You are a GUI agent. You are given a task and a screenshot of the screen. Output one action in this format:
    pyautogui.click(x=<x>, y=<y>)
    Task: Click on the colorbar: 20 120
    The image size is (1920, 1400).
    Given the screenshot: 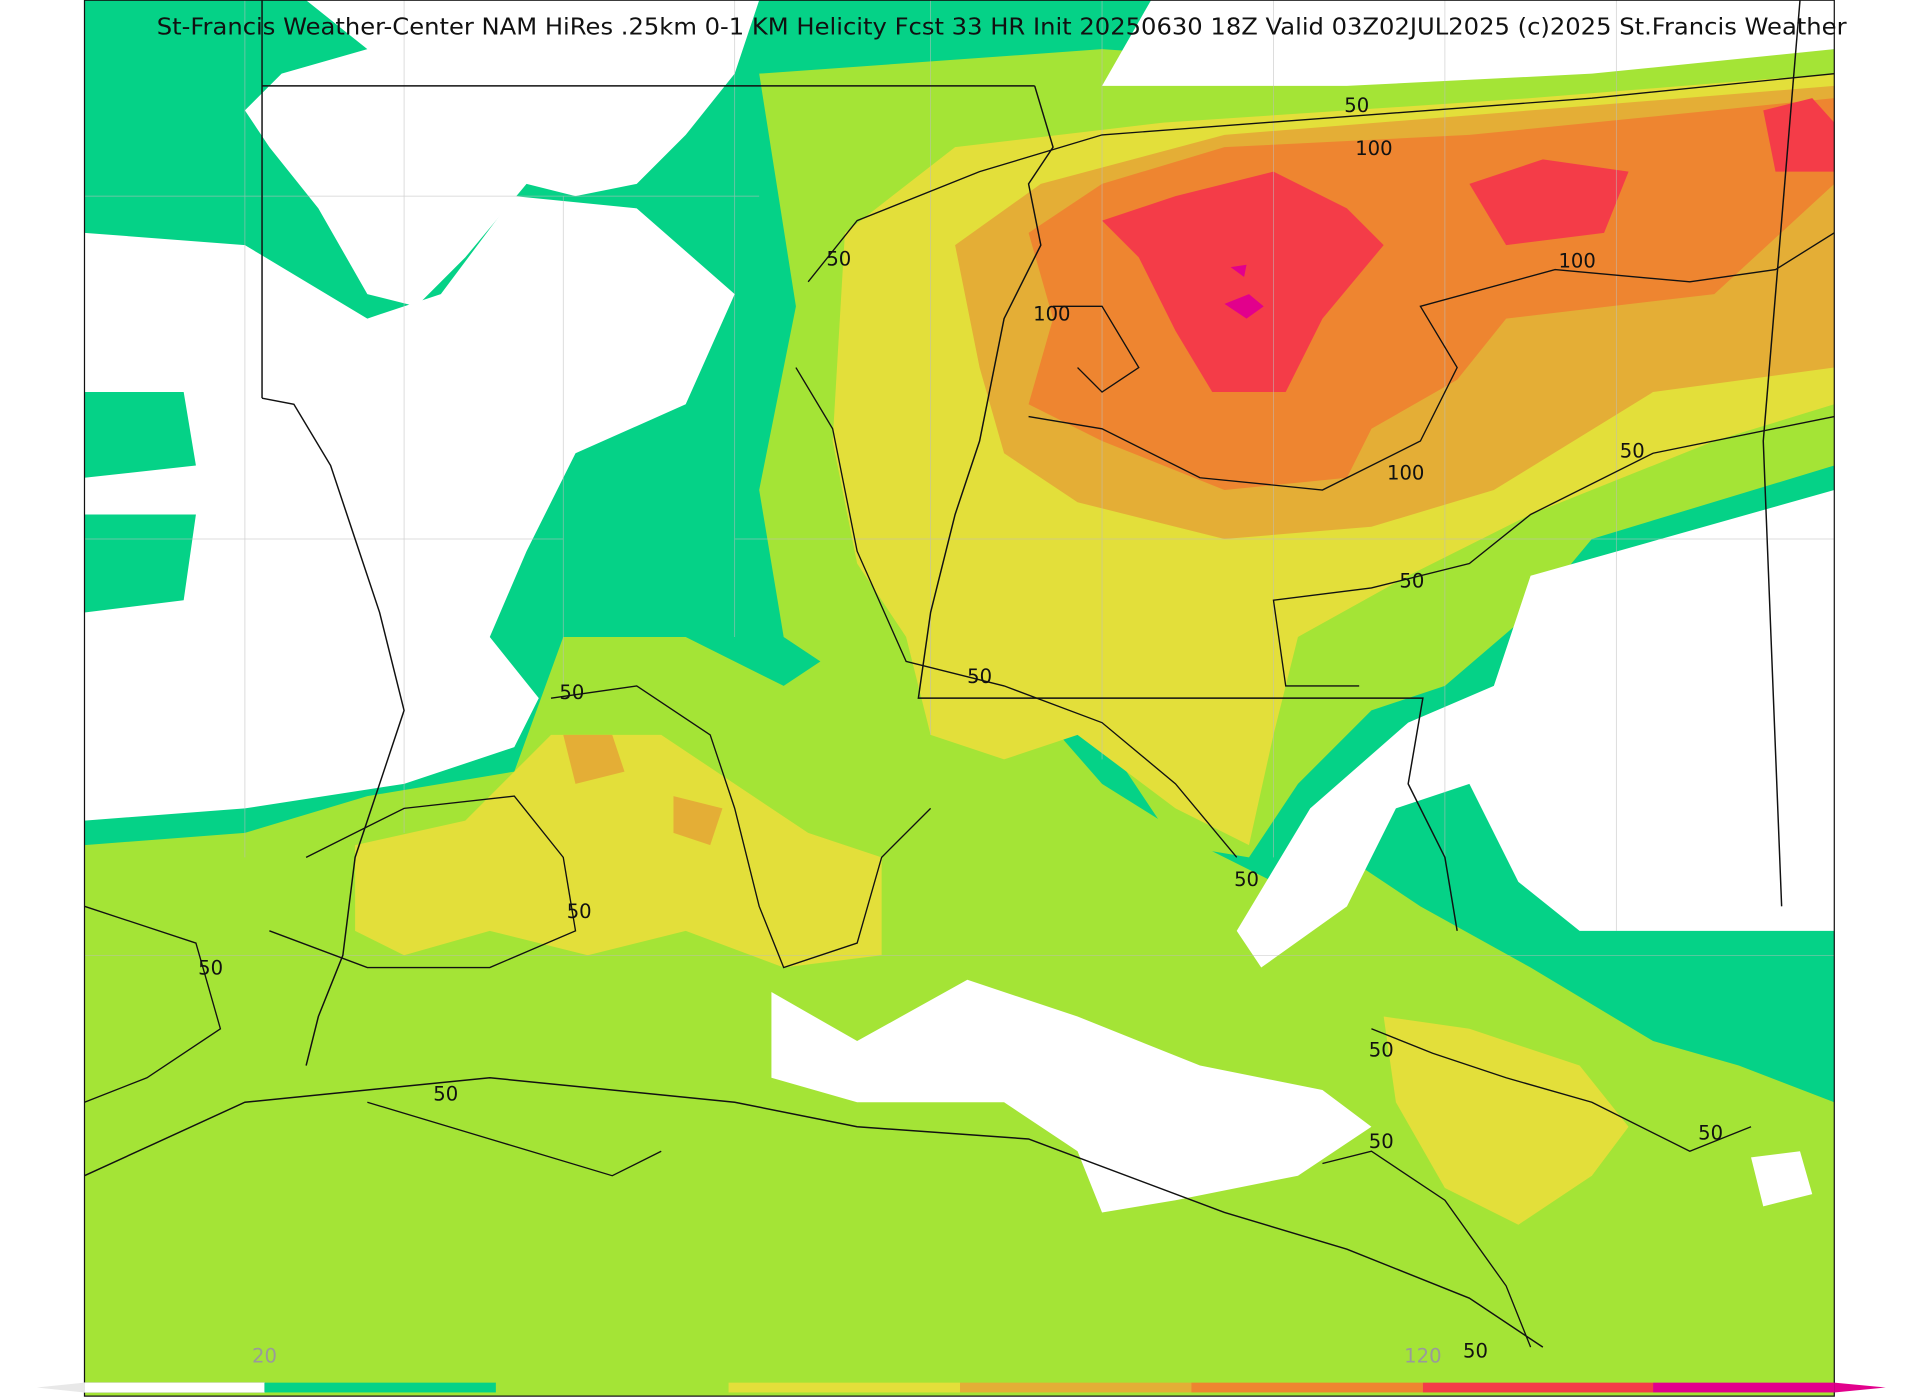 What is the action you would take?
    pyautogui.click(x=961, y=1368)
    